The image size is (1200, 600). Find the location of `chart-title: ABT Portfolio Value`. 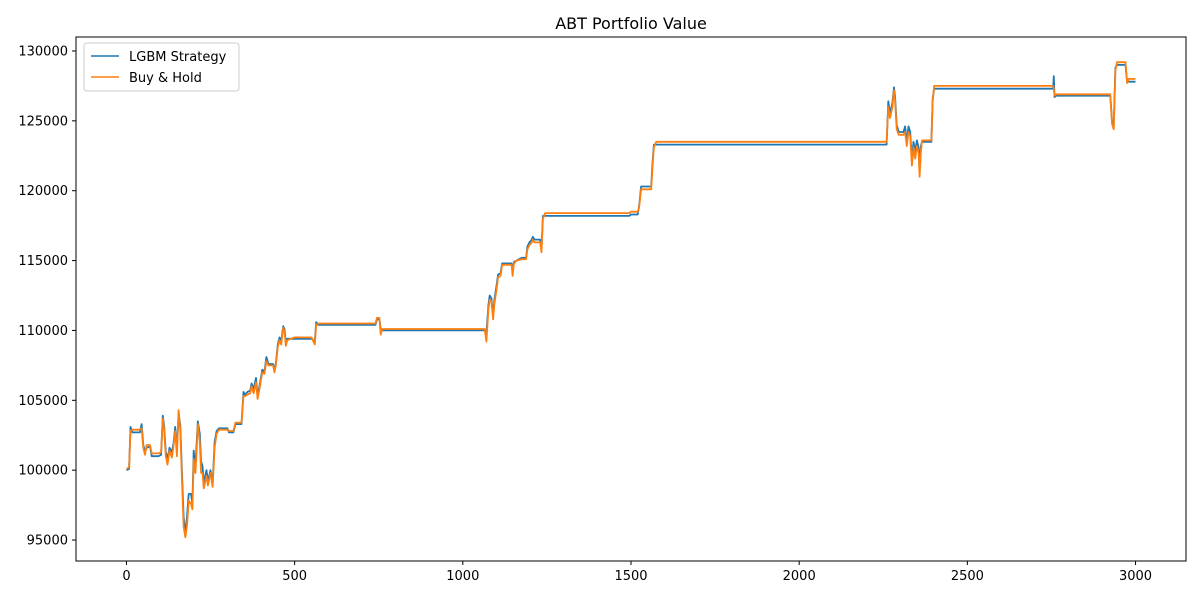

chart-title: ABT Portfolio Value is located at coordinates (631, 23).